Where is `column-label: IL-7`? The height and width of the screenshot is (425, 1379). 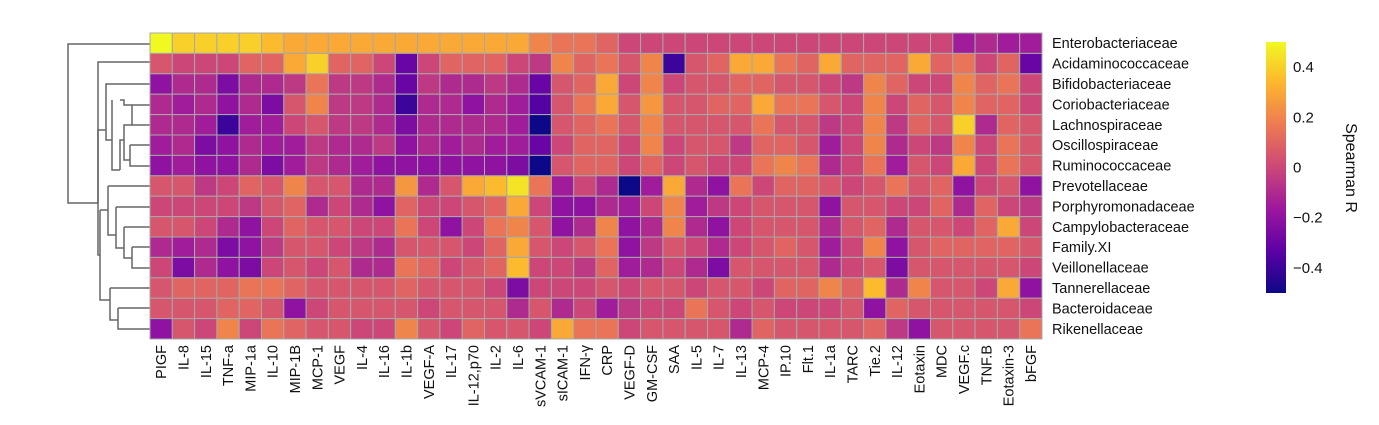
column-label: IL-7 is located at coordinates (720, 357).